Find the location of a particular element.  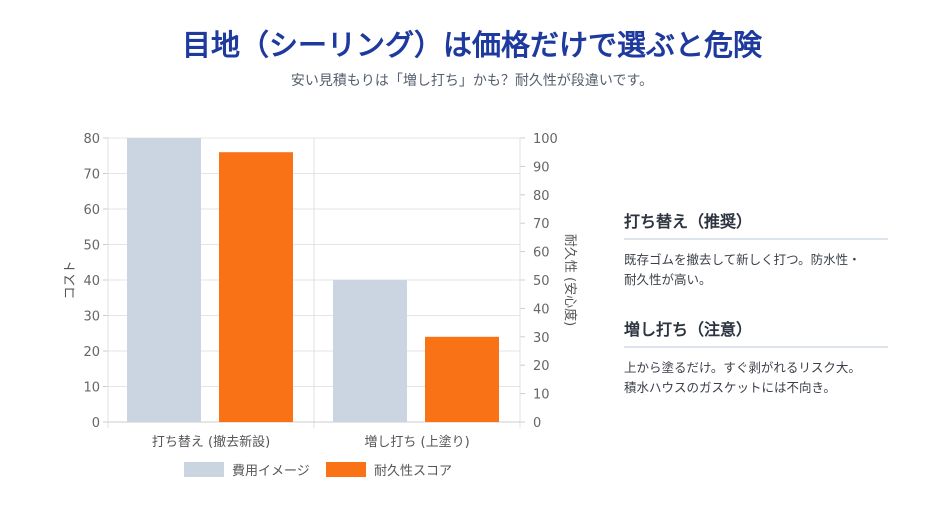

y2-tick-label: 60 is located at coordinates (541, 253).